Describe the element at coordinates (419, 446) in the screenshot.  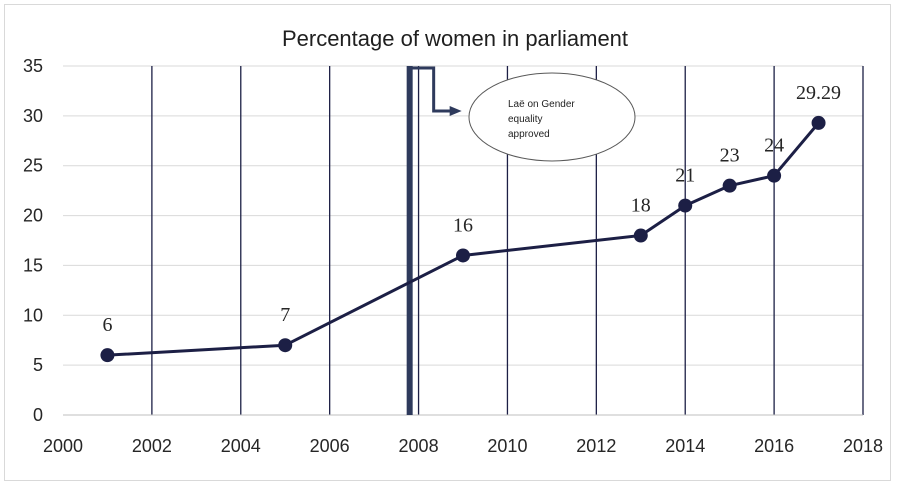
I see `x-tick-label-2008: 2008` at that location.